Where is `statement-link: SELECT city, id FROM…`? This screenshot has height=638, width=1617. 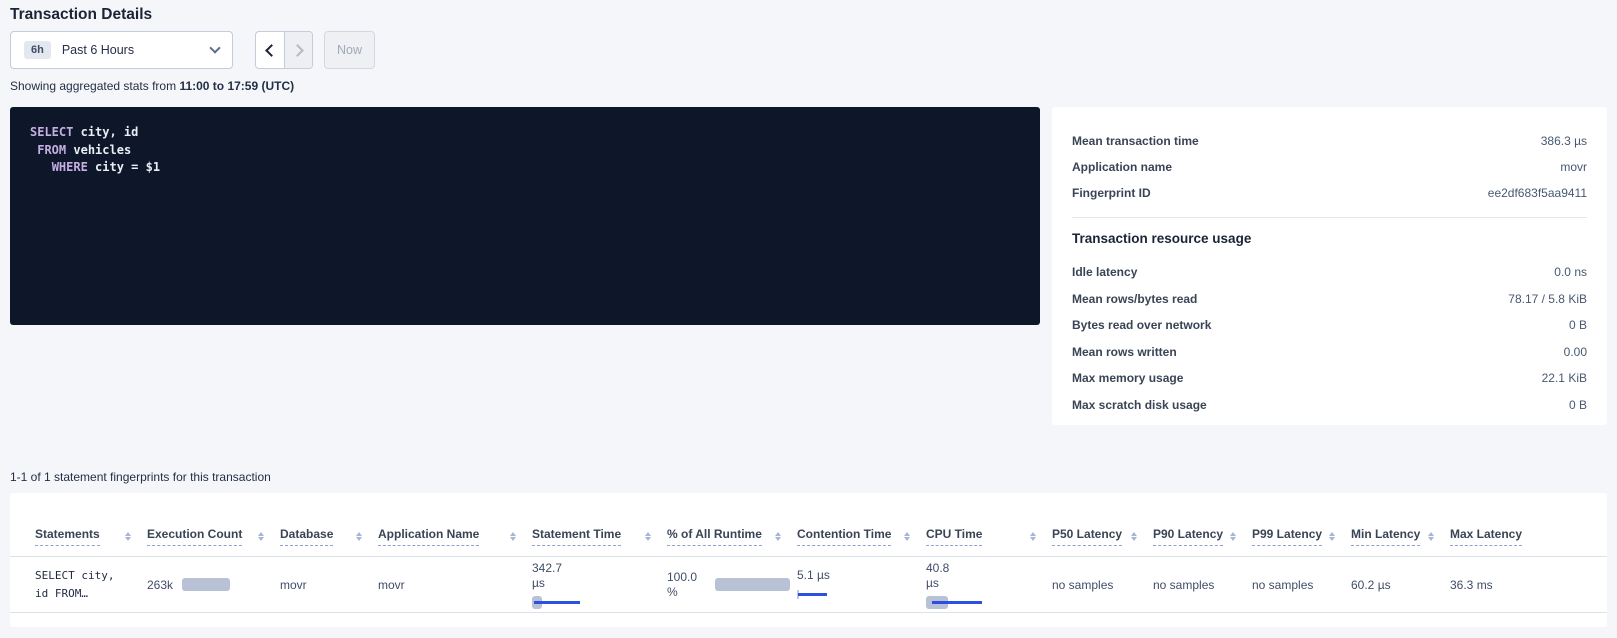
statement-link: SELECT city, id FROM… is located at coordinates (75, 584).